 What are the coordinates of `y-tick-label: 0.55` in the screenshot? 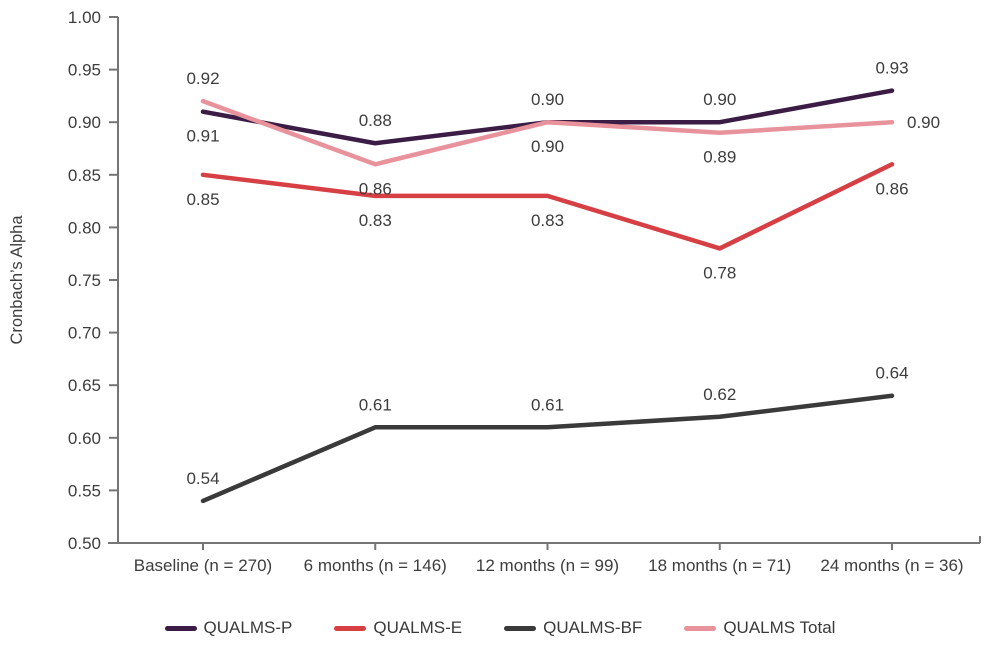 It's located at (84, 490).